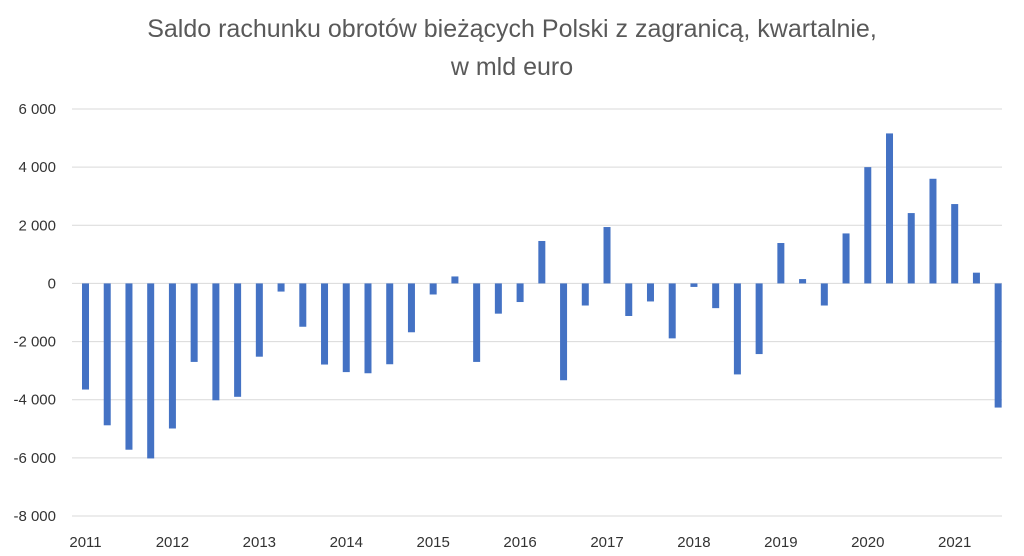 The image size is (1024, 556). Describe the element at coordinates (34, 313) in the screenshot. I see `y-axis-tick-labels: 6 000 4 000 2 000 0 -2 000 -4 000 -6 000 -8 000` at that location.